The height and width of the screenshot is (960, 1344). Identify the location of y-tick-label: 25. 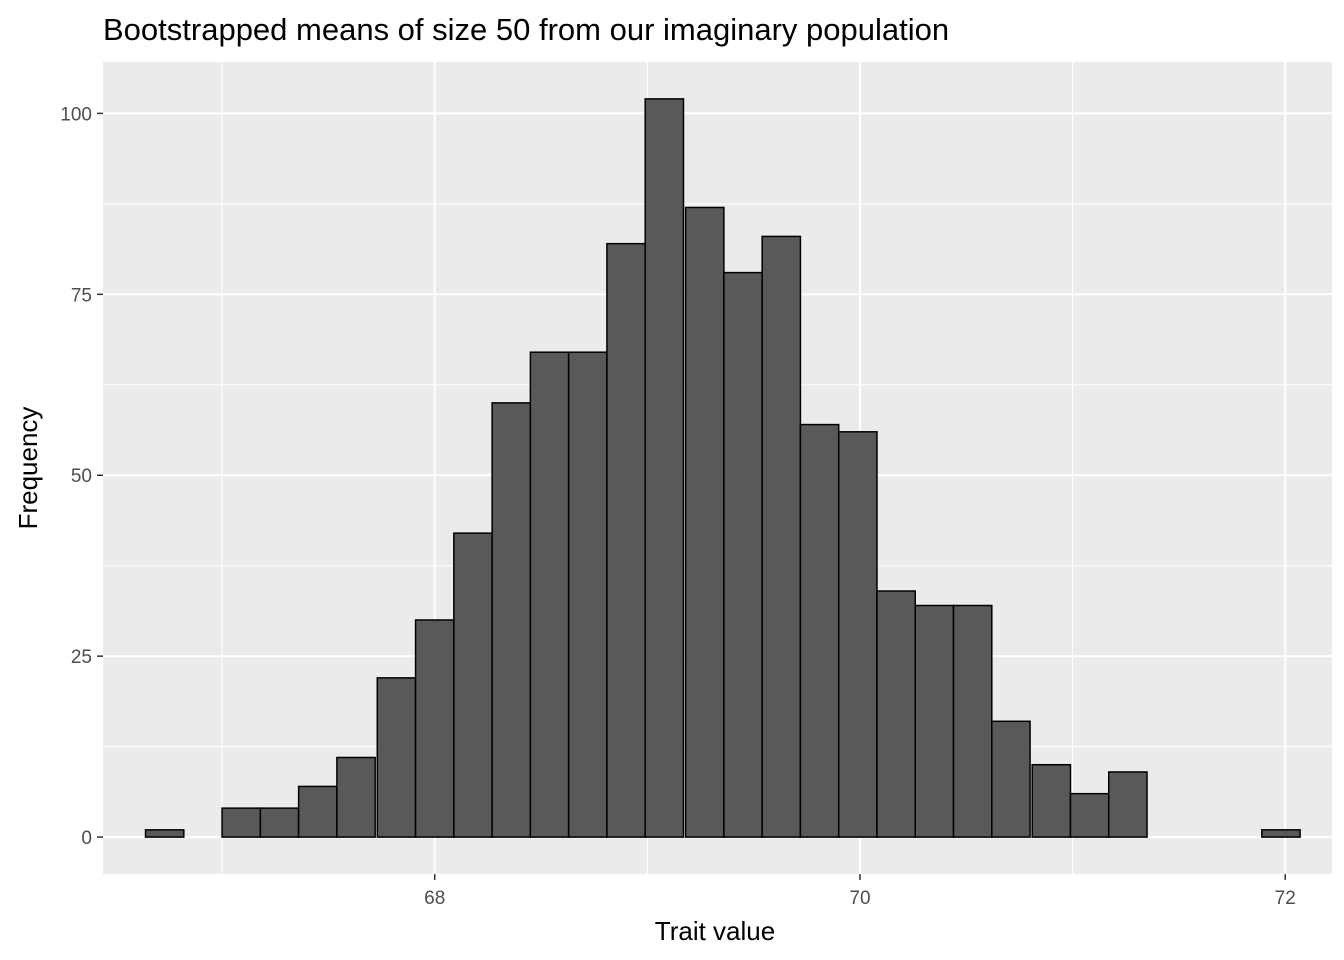
(81, 657).